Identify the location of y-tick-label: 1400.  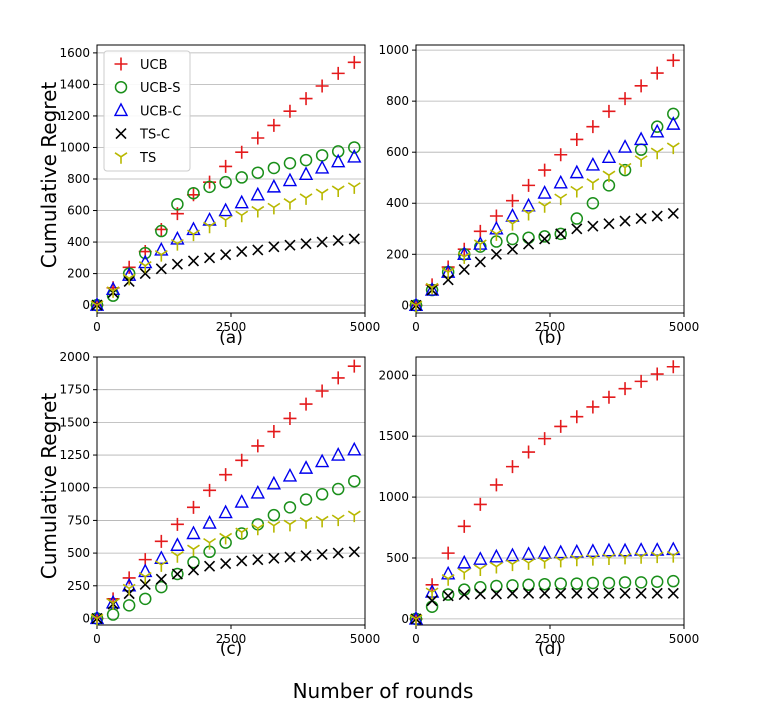
(74, 84).